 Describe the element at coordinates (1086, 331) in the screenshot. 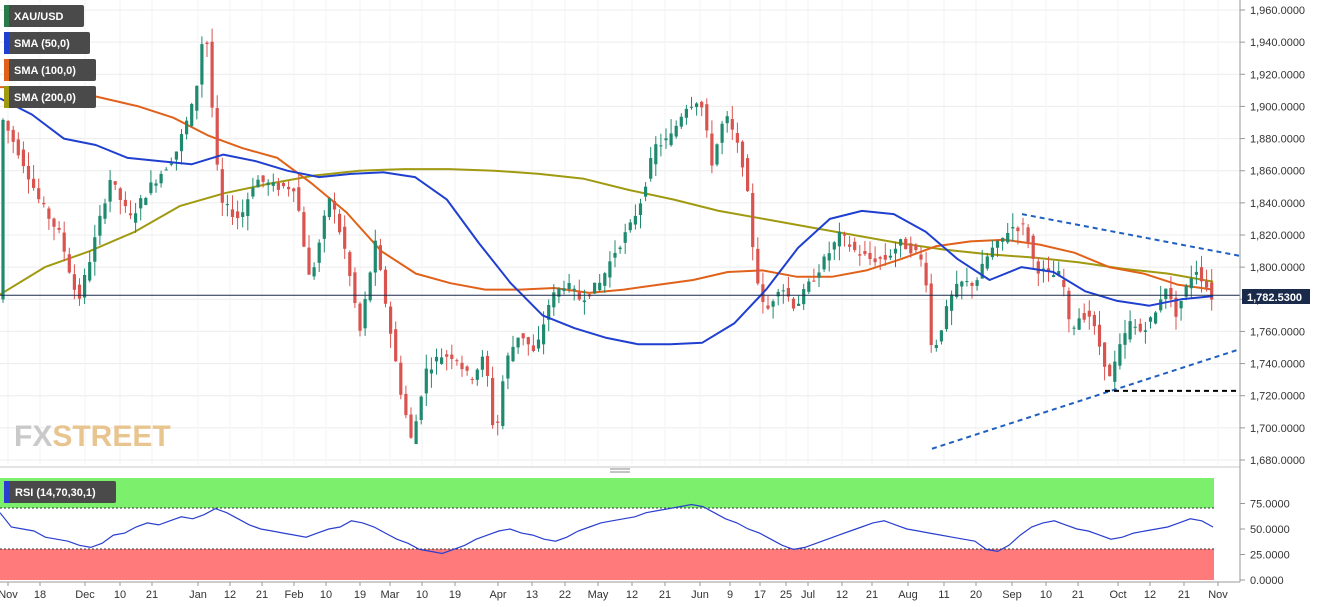

I see `trendlines` at that location.